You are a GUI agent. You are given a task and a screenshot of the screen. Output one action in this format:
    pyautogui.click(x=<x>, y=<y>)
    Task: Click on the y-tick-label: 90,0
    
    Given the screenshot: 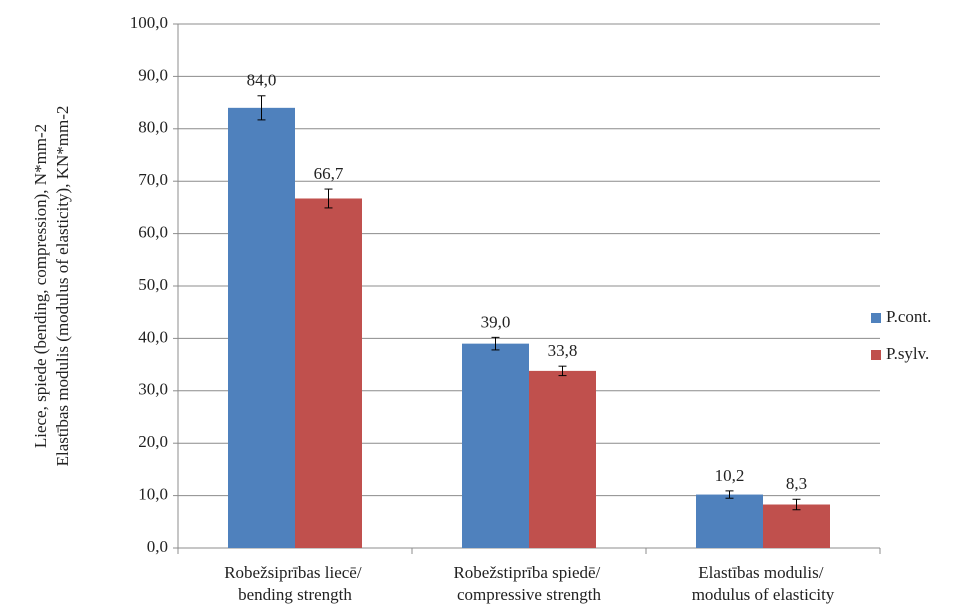 What is the action you would take?
    pyautogui.click(x=153, y=74)
    